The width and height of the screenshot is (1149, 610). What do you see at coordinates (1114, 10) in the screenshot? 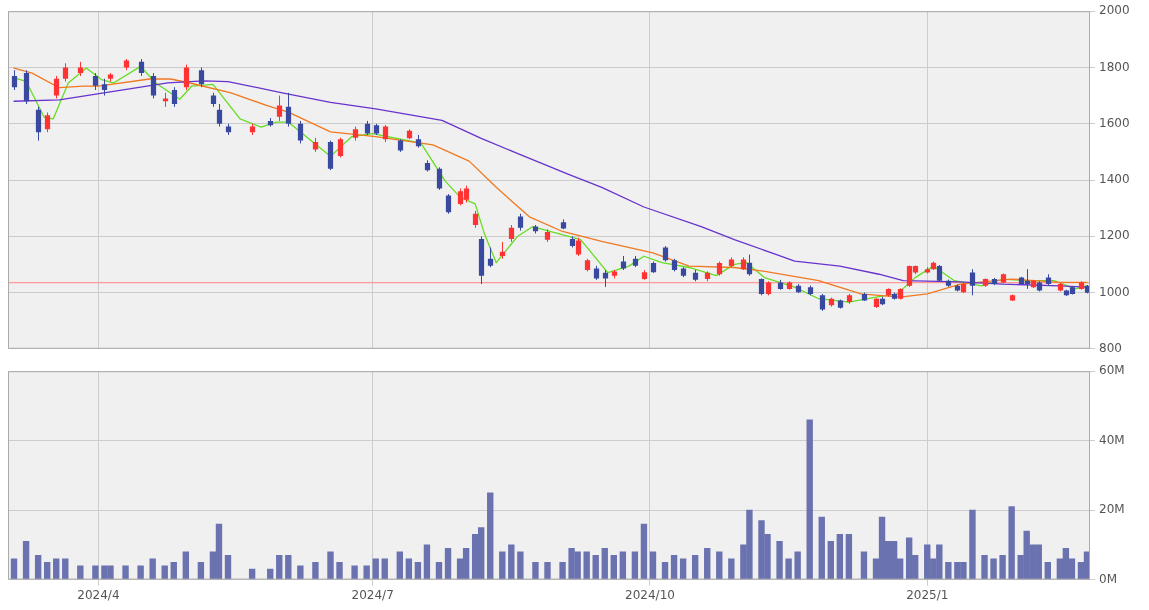
I see `y-tick-label: 2000` at bounding box center [1114, 10].